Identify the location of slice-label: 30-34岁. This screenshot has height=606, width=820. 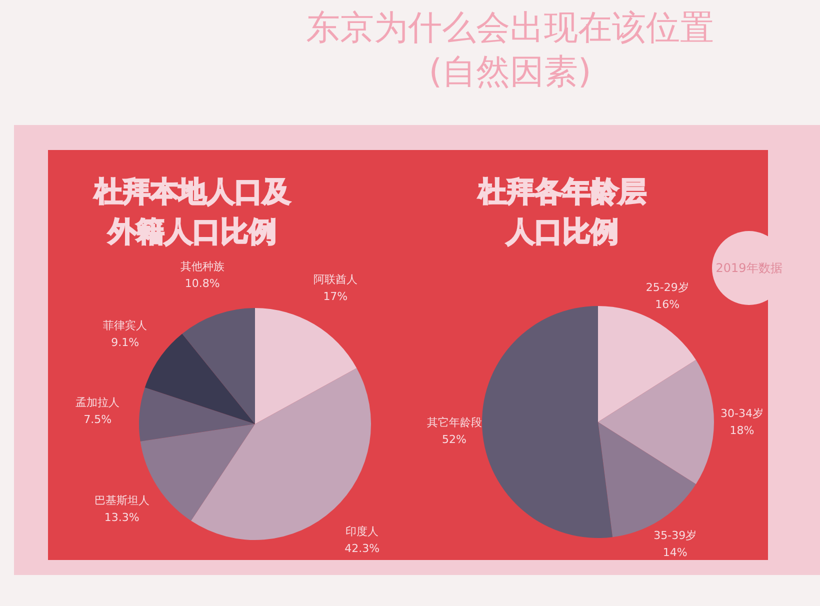
(742, 414).